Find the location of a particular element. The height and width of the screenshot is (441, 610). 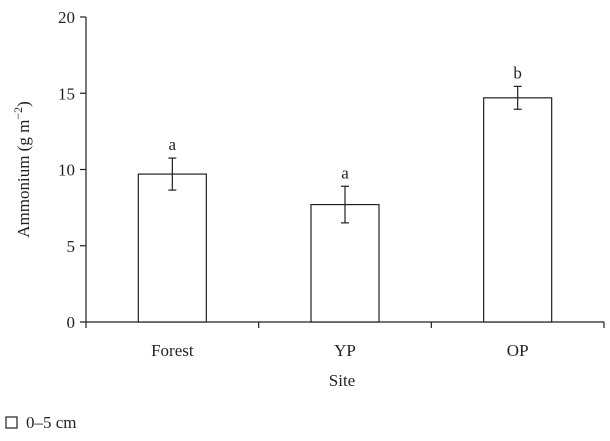

legend-label: 0–5 cm is located at coordinates (51, 422).